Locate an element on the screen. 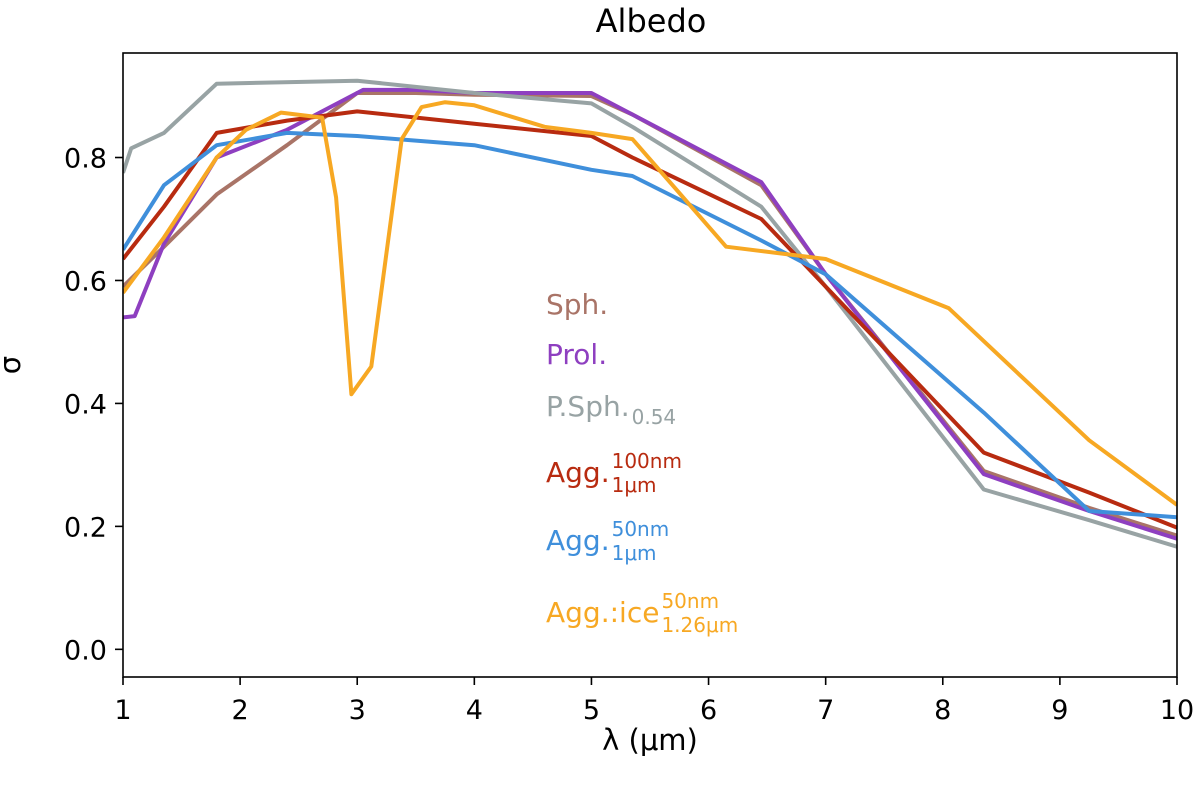 Image resolution: width=1200 pixels, height=785 pixels. legend-superscript: 100nm is located at coordinates (647, 461).